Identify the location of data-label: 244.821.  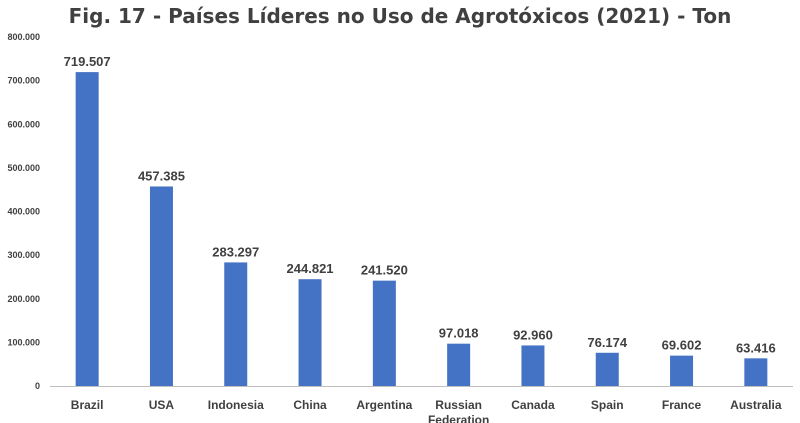
(310, 268).